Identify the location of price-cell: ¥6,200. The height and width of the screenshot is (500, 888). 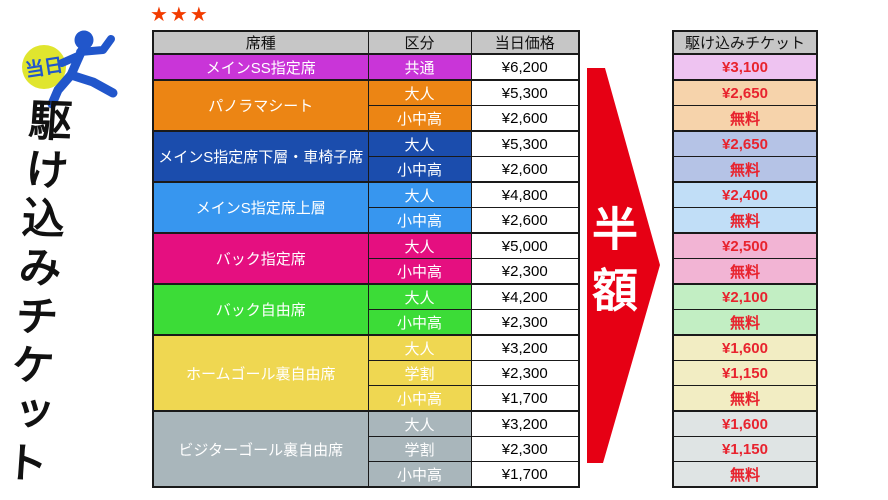
(525, 67).